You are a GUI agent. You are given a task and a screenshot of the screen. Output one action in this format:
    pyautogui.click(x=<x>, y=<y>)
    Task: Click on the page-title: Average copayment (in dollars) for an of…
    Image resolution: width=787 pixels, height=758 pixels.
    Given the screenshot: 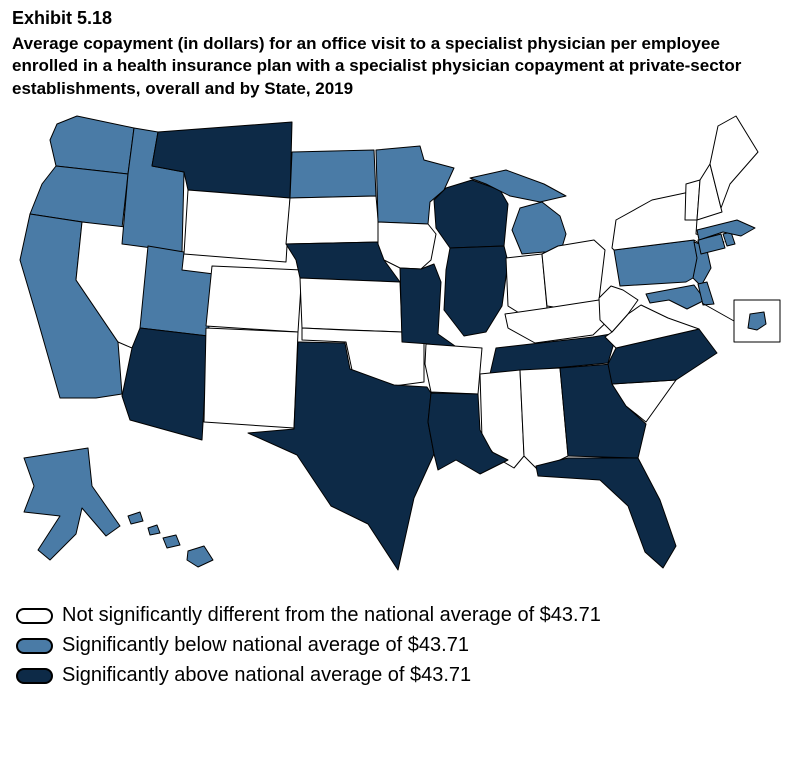 What is the action you would take?
    pyautogui.click(x=377, y=66)
    